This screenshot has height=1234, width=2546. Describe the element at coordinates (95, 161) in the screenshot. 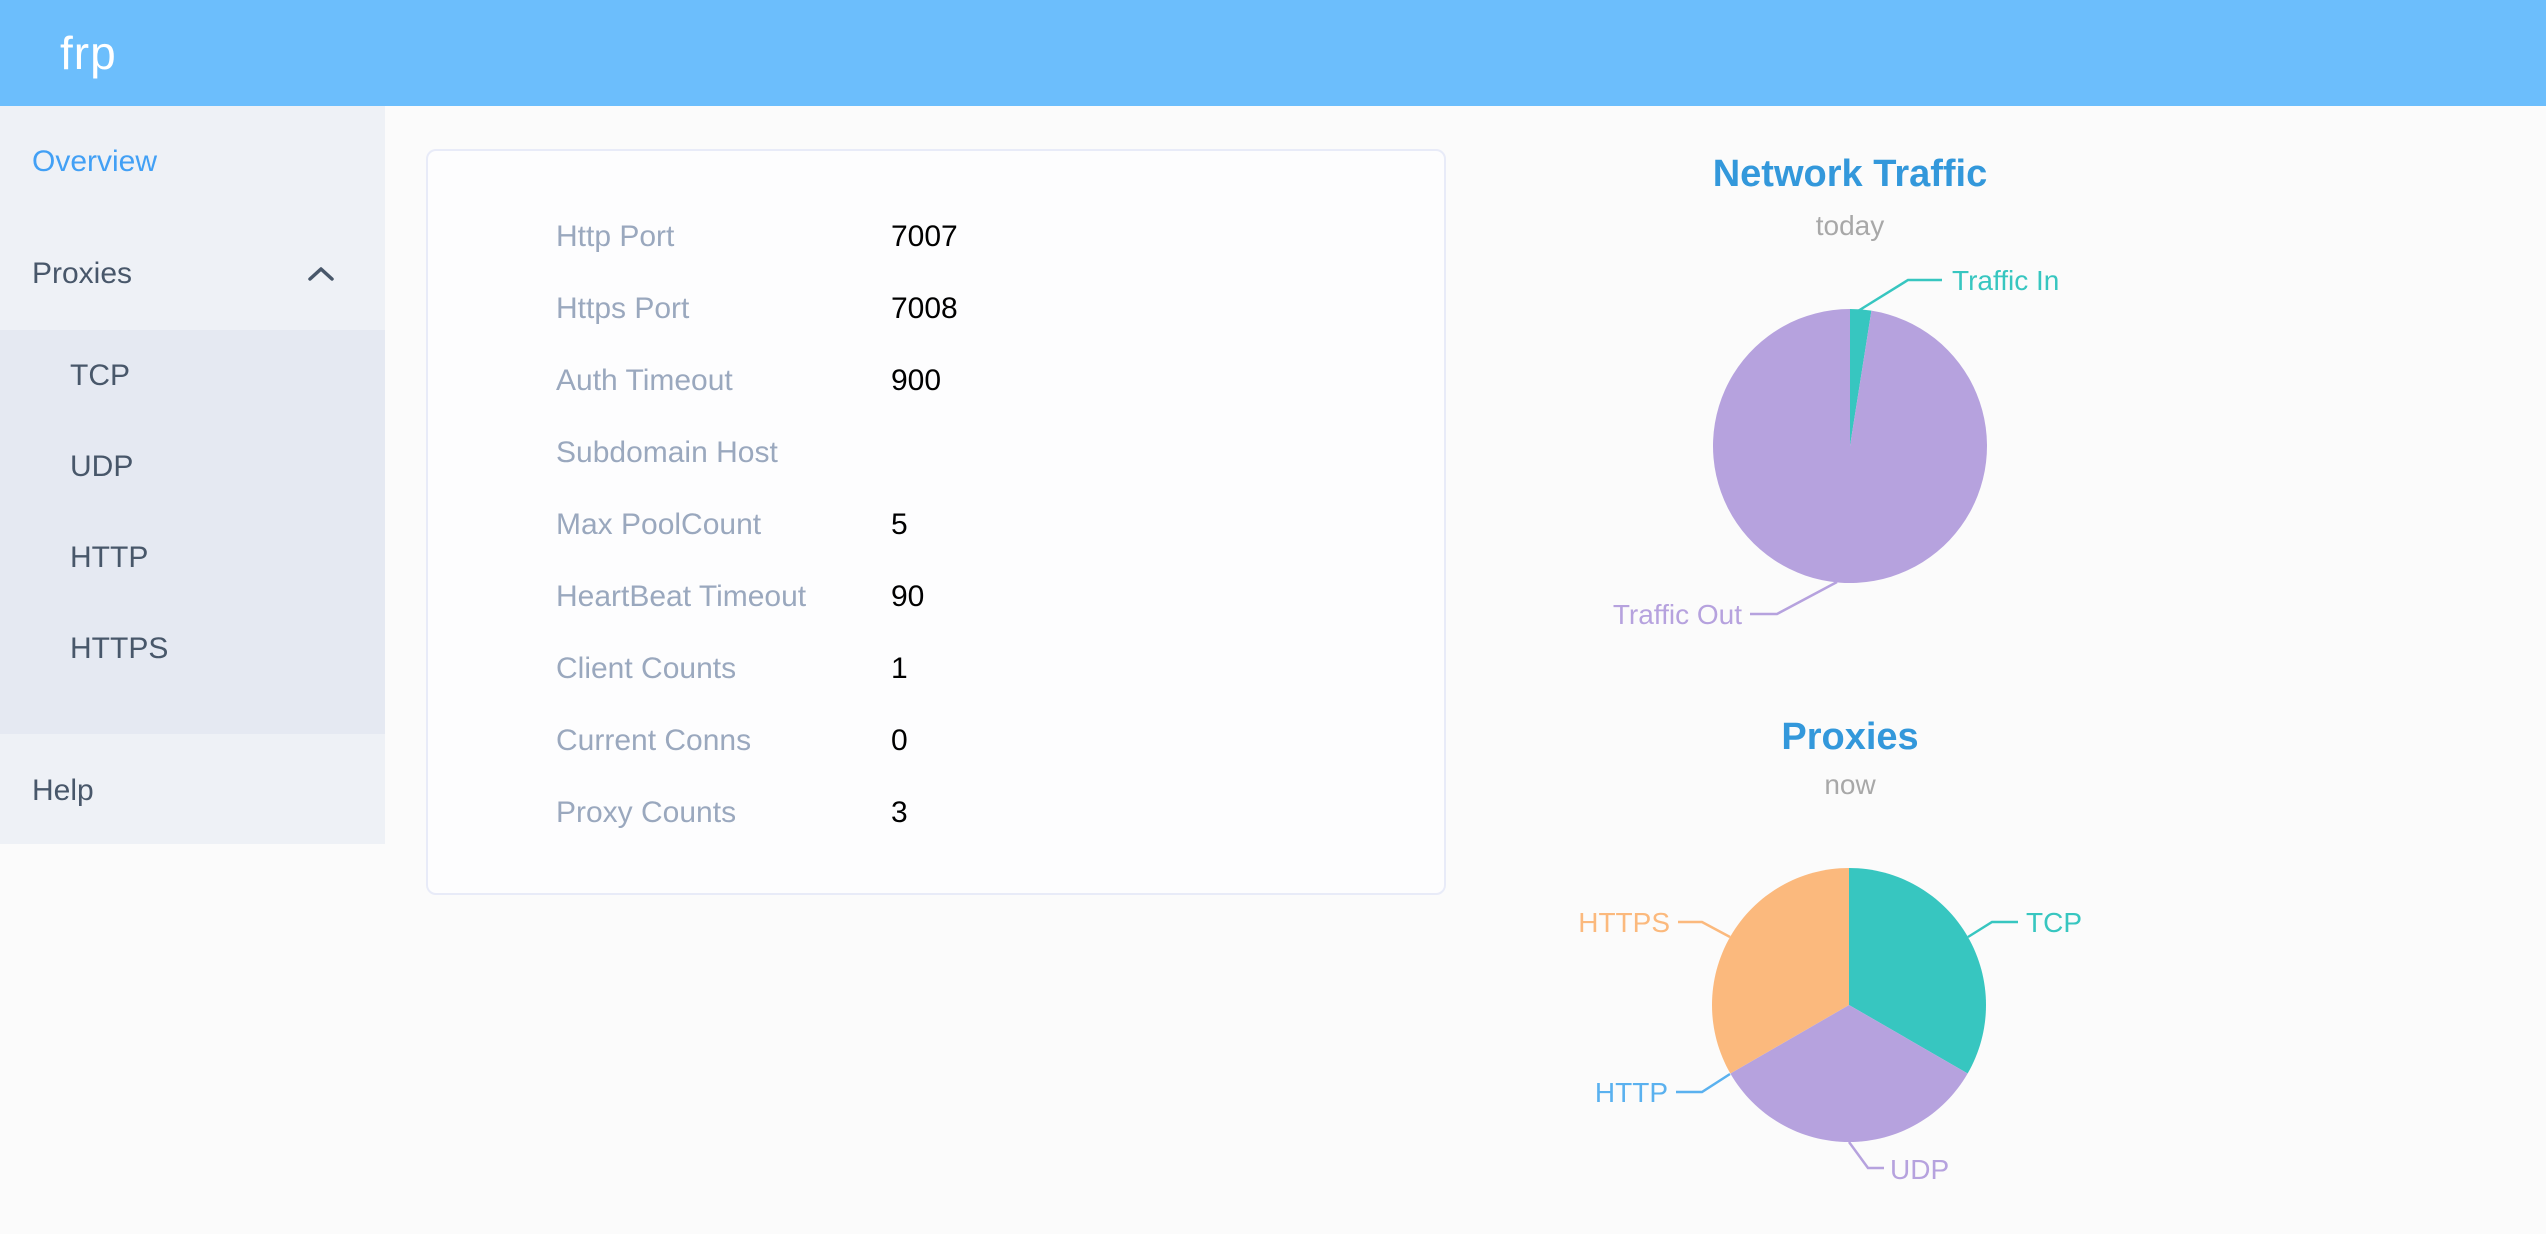

I see `sidebar-item-label: Overview` at that location.